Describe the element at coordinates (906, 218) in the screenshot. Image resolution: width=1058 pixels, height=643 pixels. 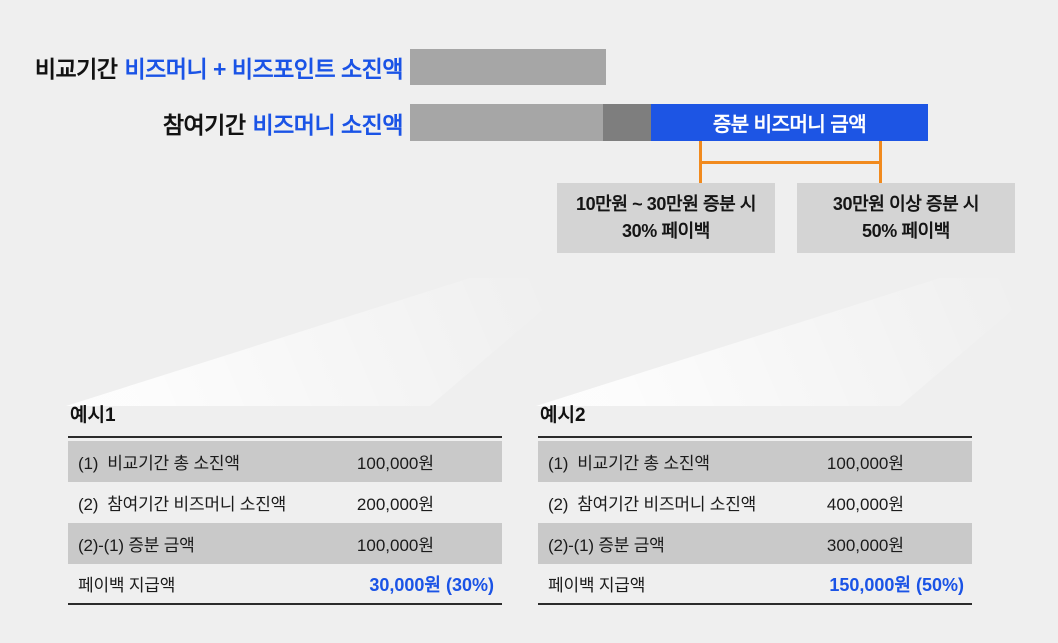
I see `payback-tier-50-callout: 30만원 이상 증분 시 50% 페이백` at that location.